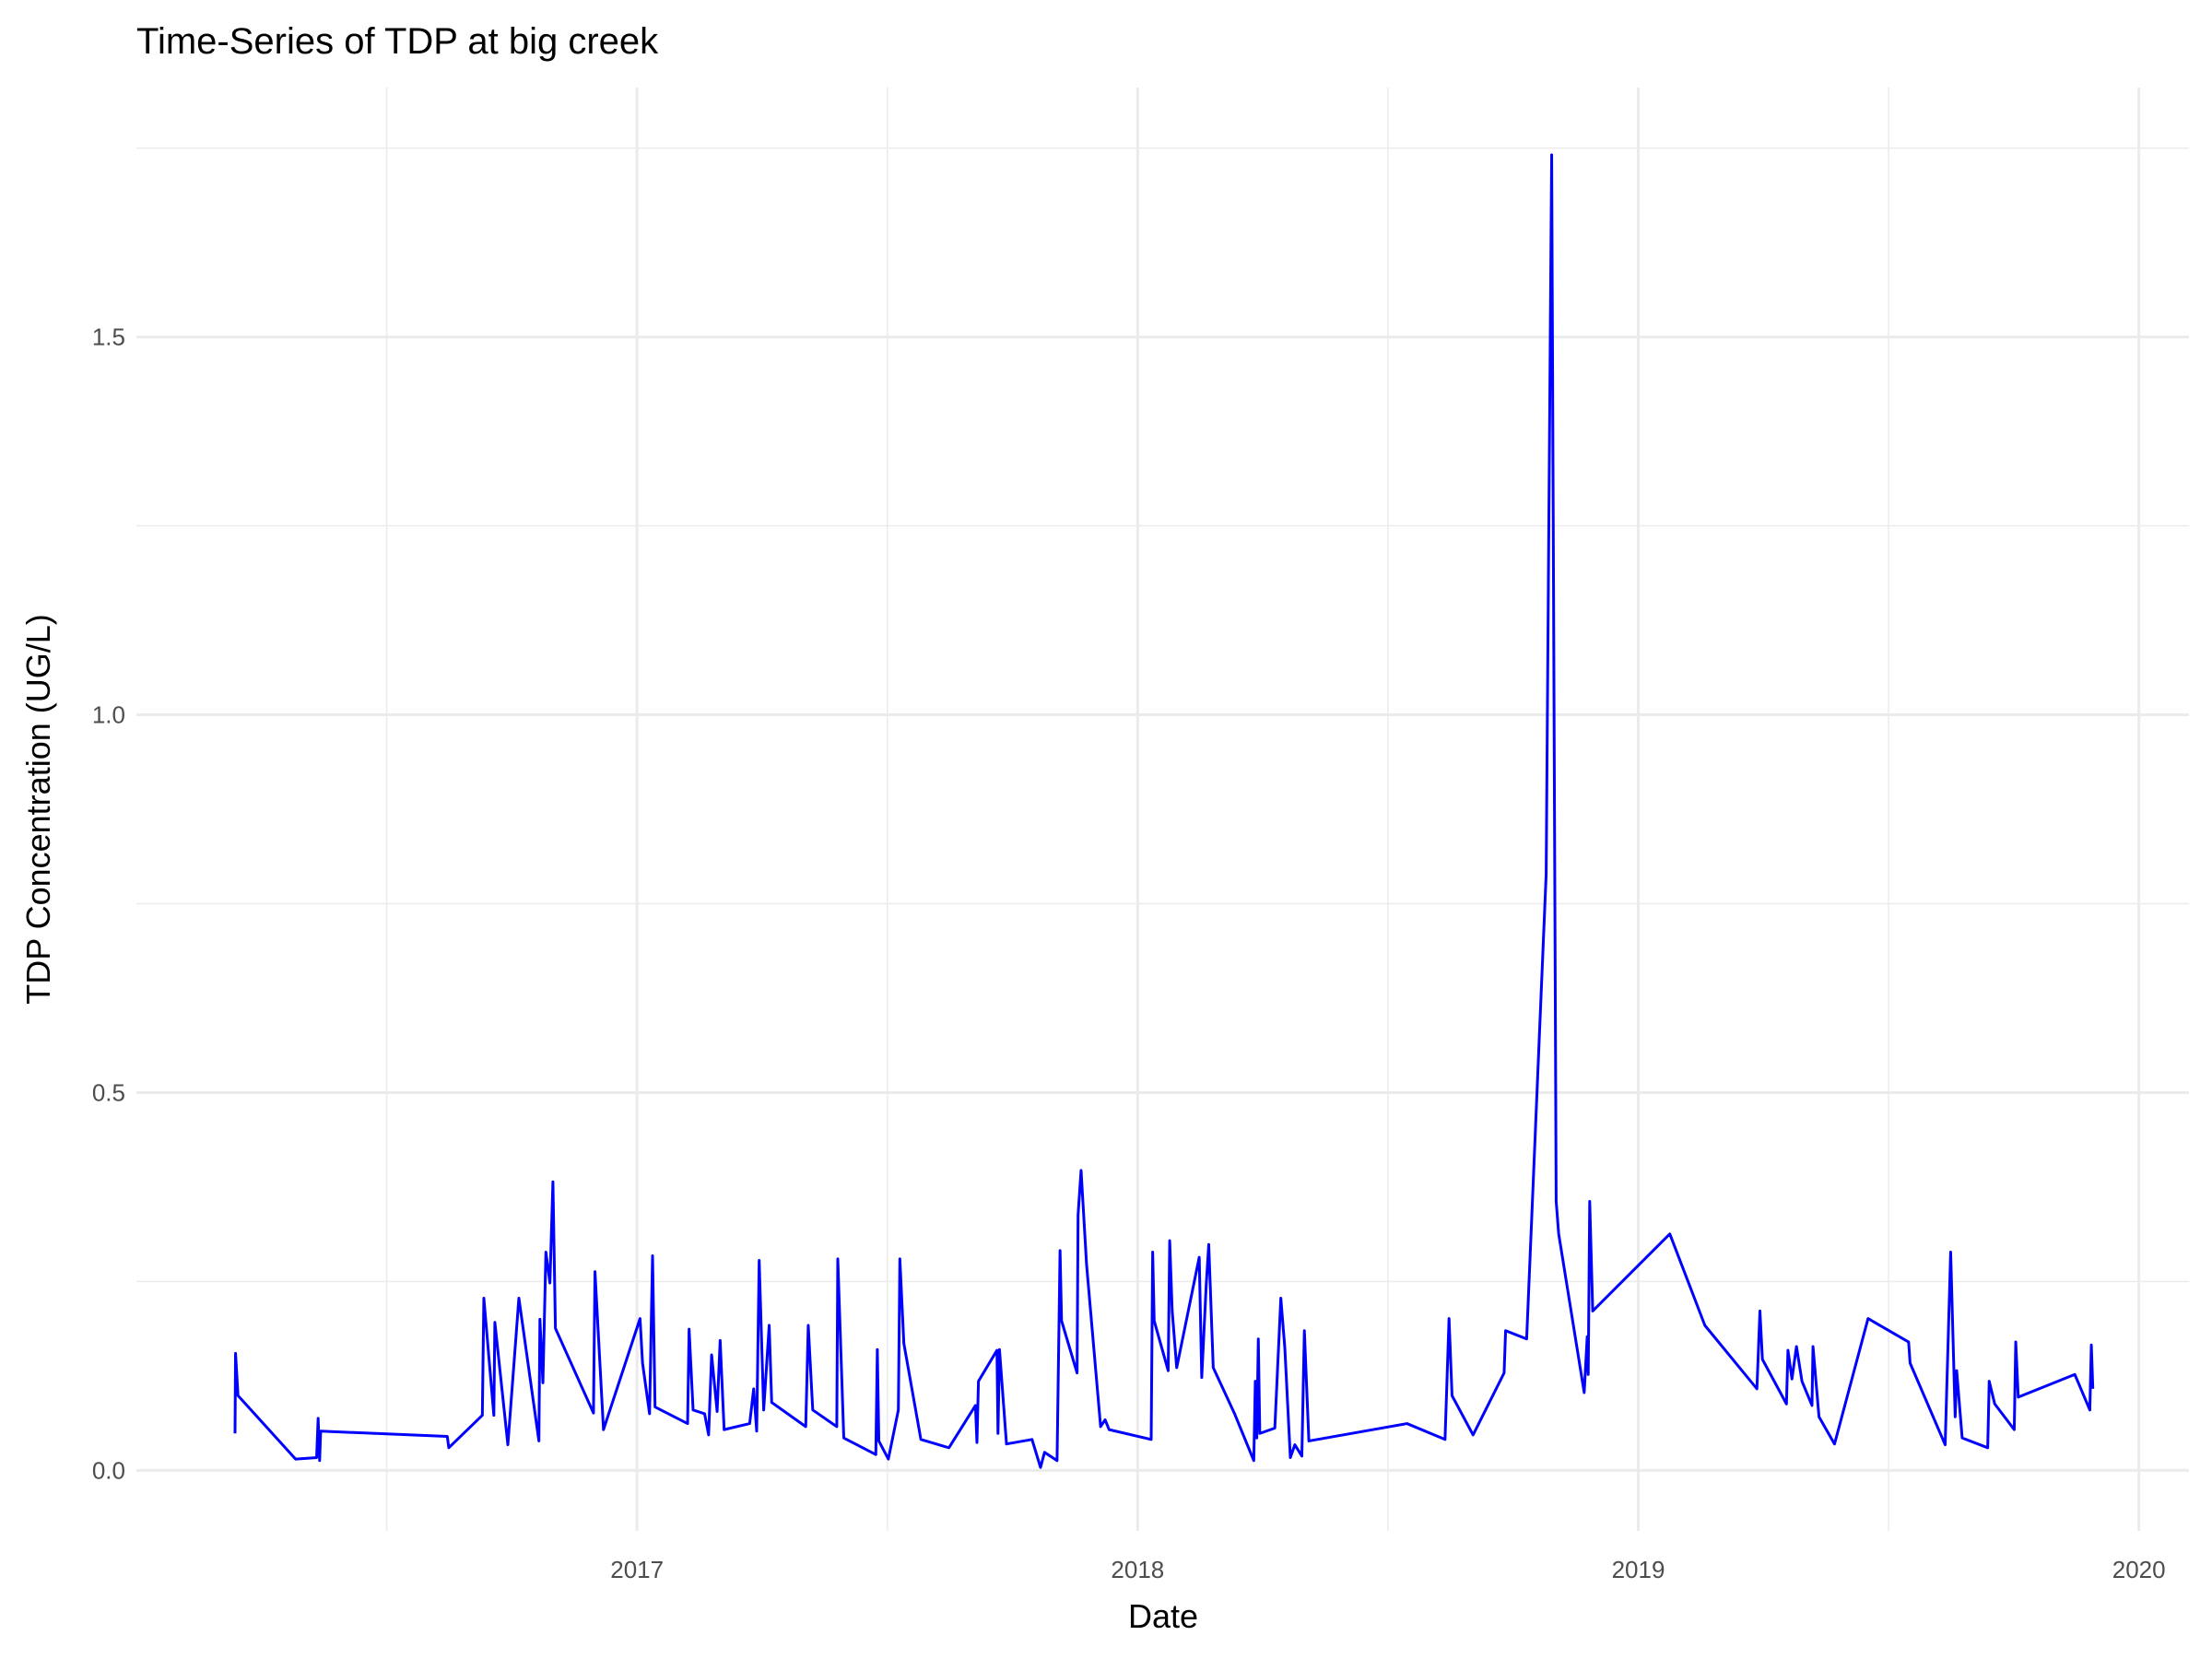 The width and height of the screenshot is (2212, 1659). What do you see at coordinates (2139, 1569) in the screenshot?
I see `x-tick-label: 2020` at bounding box center [2139, 1569].